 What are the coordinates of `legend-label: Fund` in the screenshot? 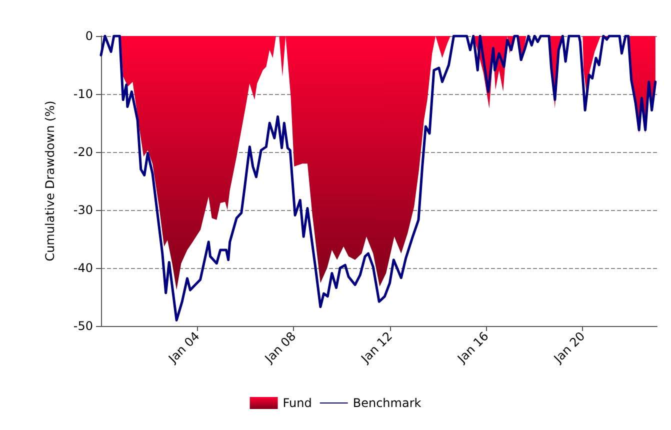 It's located at (297, 403).